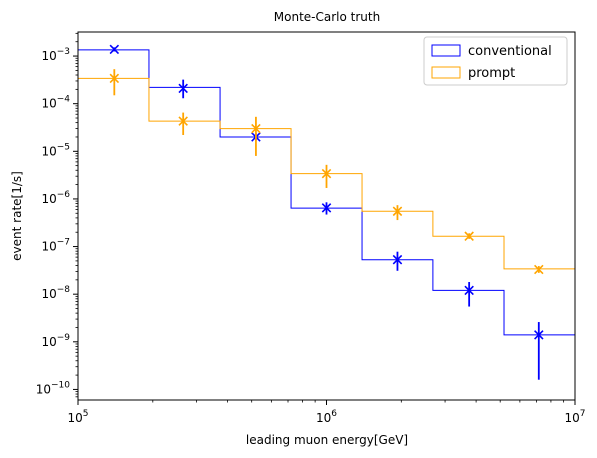 Image resolution: width=597 pixels, height=458 pixels. Describe the element at coordinates (491, 73) in the screenshot. I see `legend-label-prompt: prompt` at that location.